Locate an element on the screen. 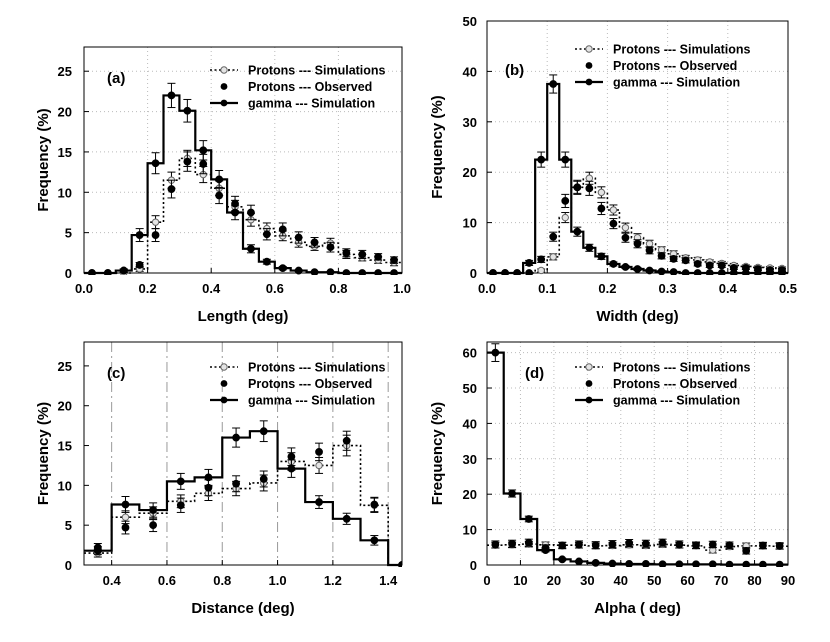 This screenshot has width=830, height=642. x-tick-label: 0.2 is located at coordinates (607, 288).